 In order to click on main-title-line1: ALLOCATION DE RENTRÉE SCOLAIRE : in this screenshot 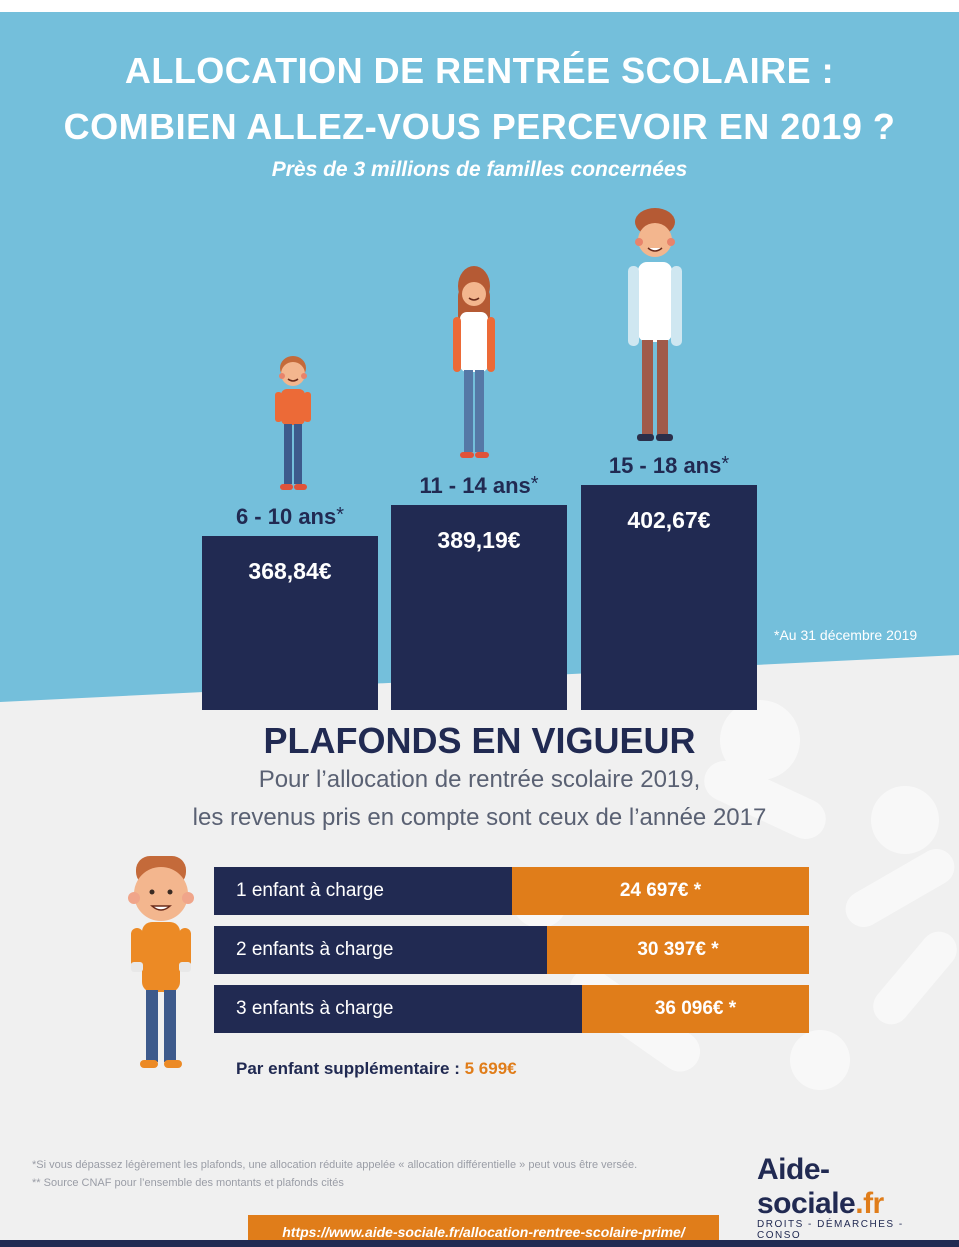, I will do `click(479, 70)`.